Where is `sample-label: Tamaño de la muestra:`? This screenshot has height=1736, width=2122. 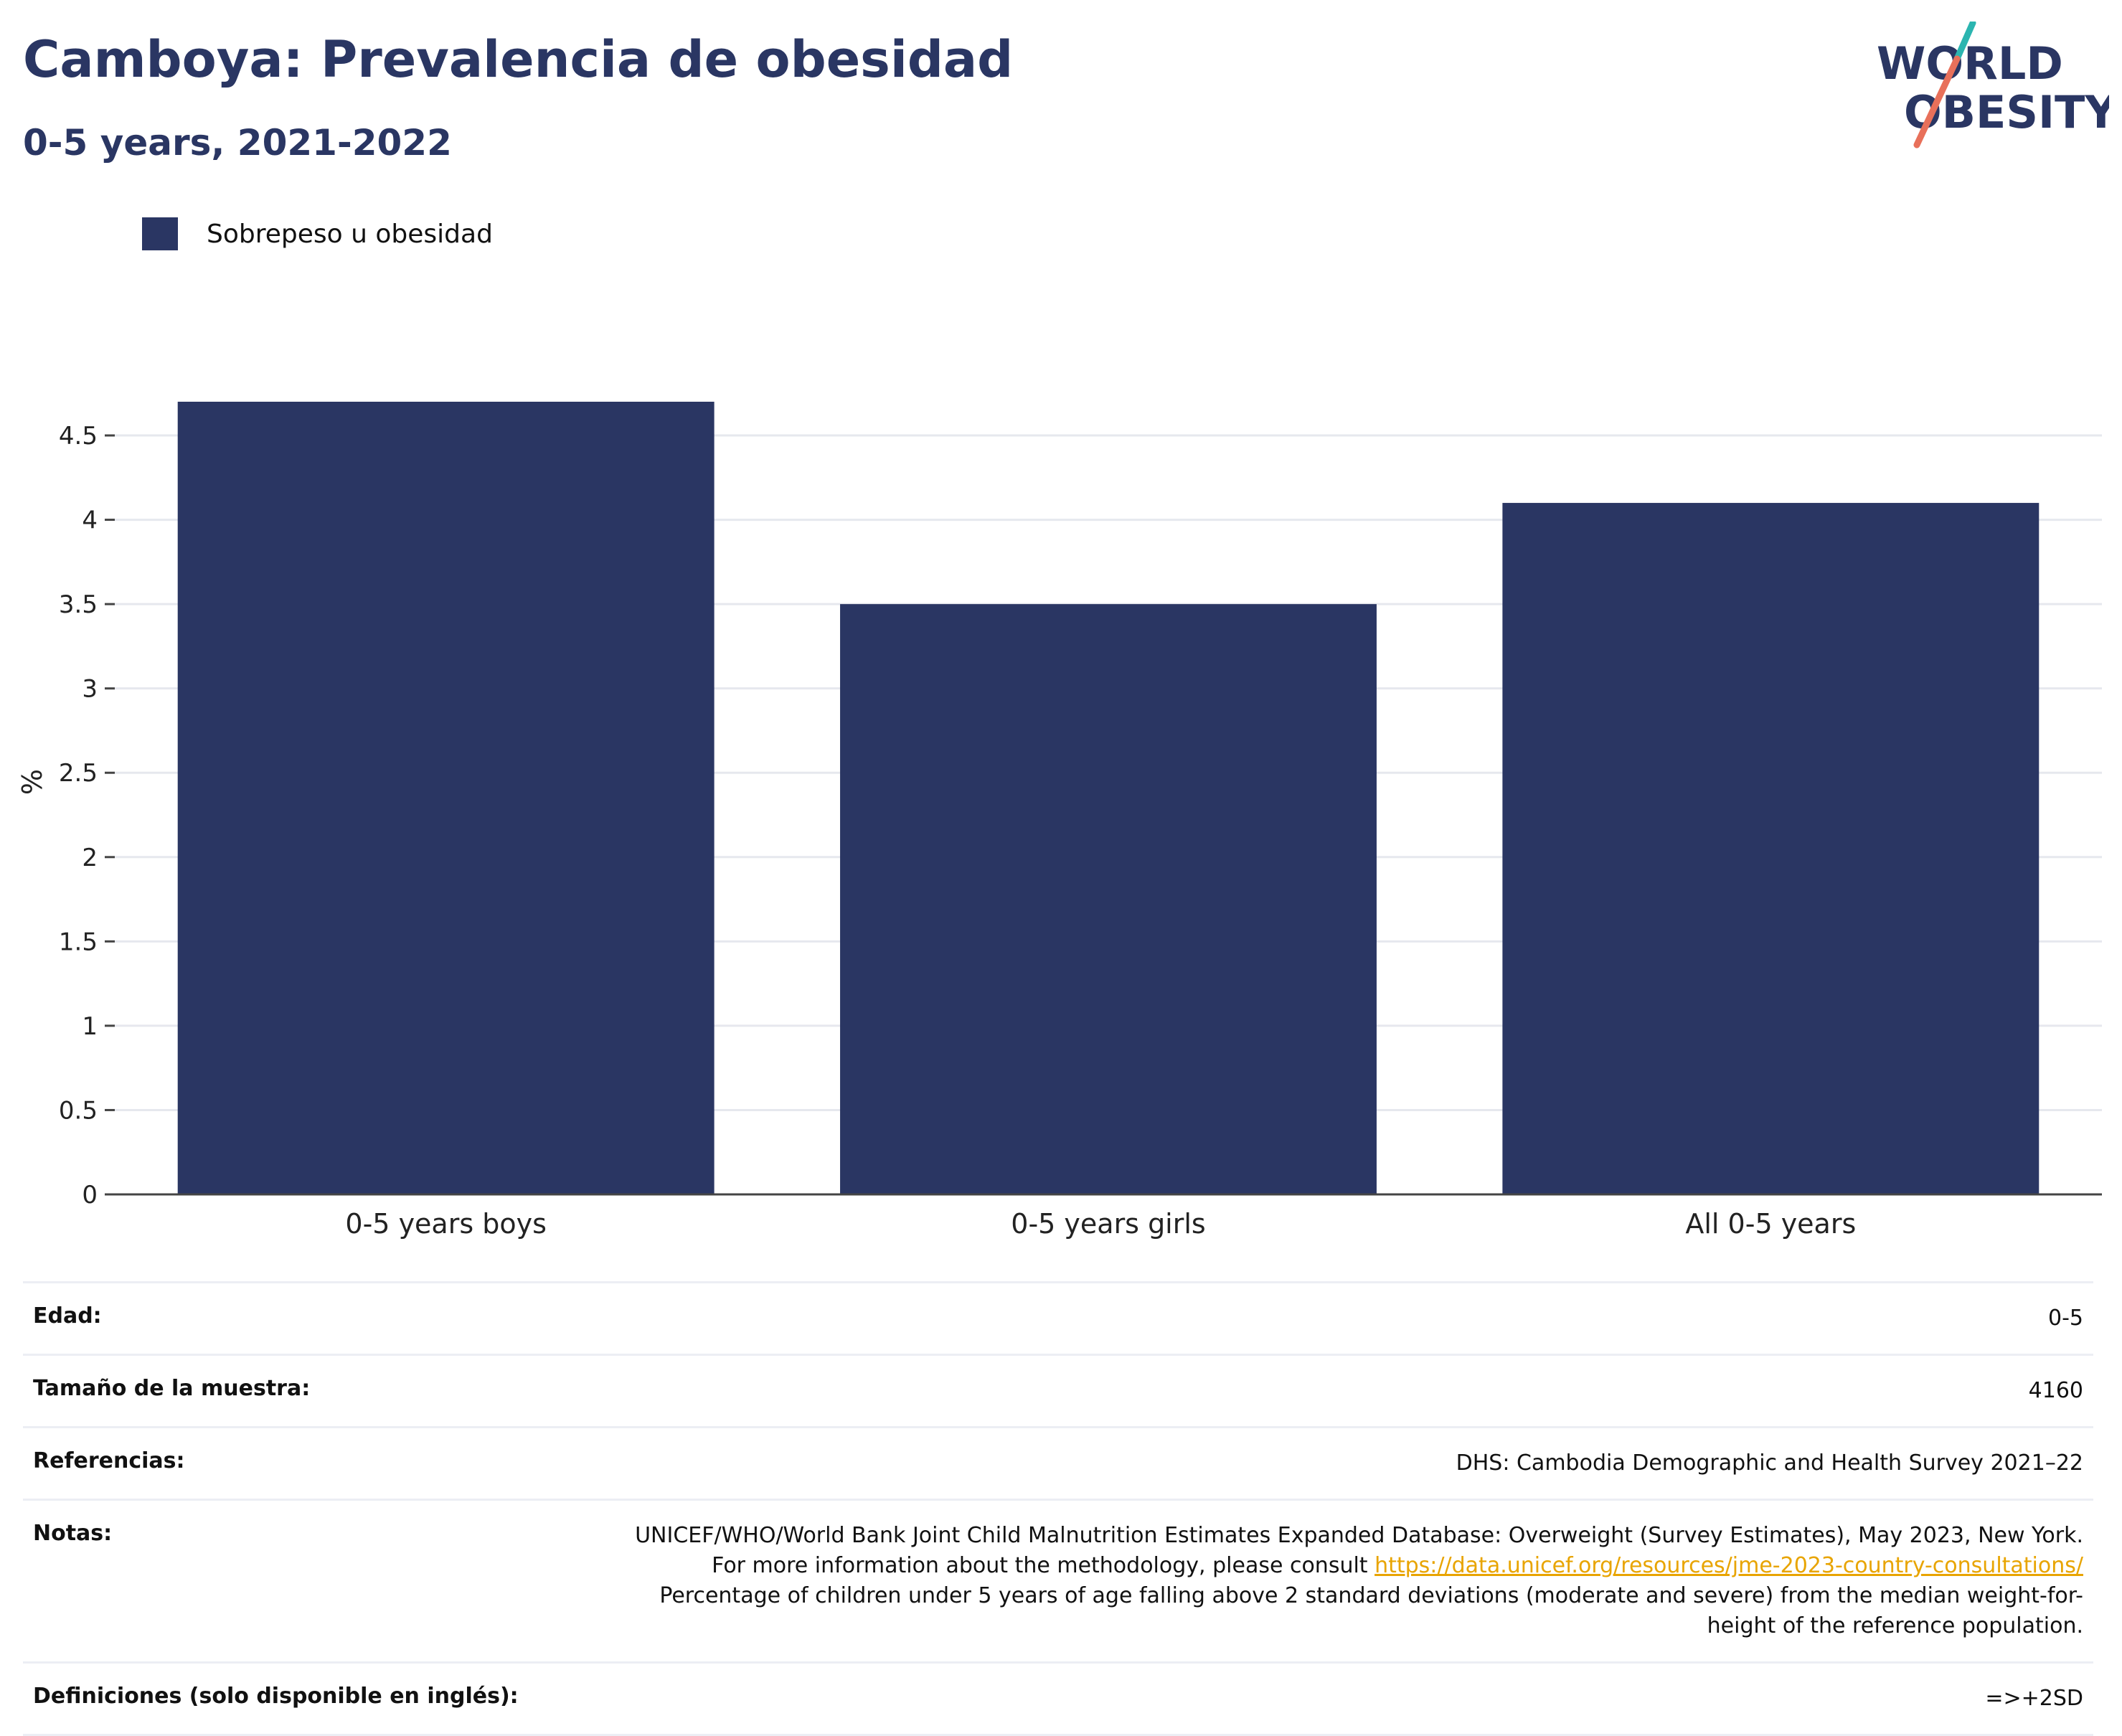 sample-label: Tamaño de la muestra: is located at coordinates (172, 1388).